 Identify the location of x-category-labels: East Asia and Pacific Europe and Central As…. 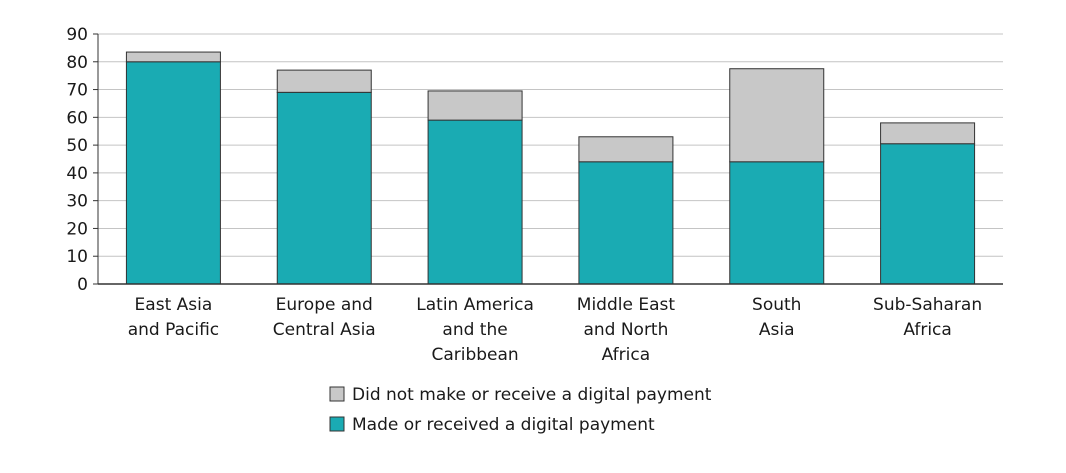
(555, 330).